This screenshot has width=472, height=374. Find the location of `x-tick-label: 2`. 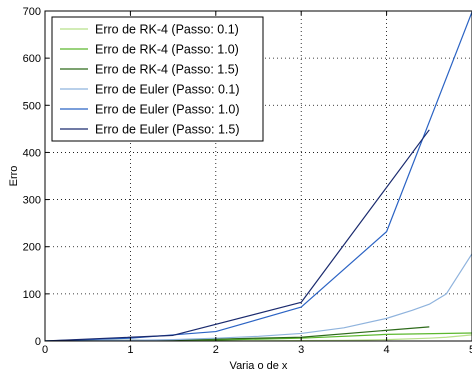

x-tick-label: 2 is located at coordinates (216, 350).